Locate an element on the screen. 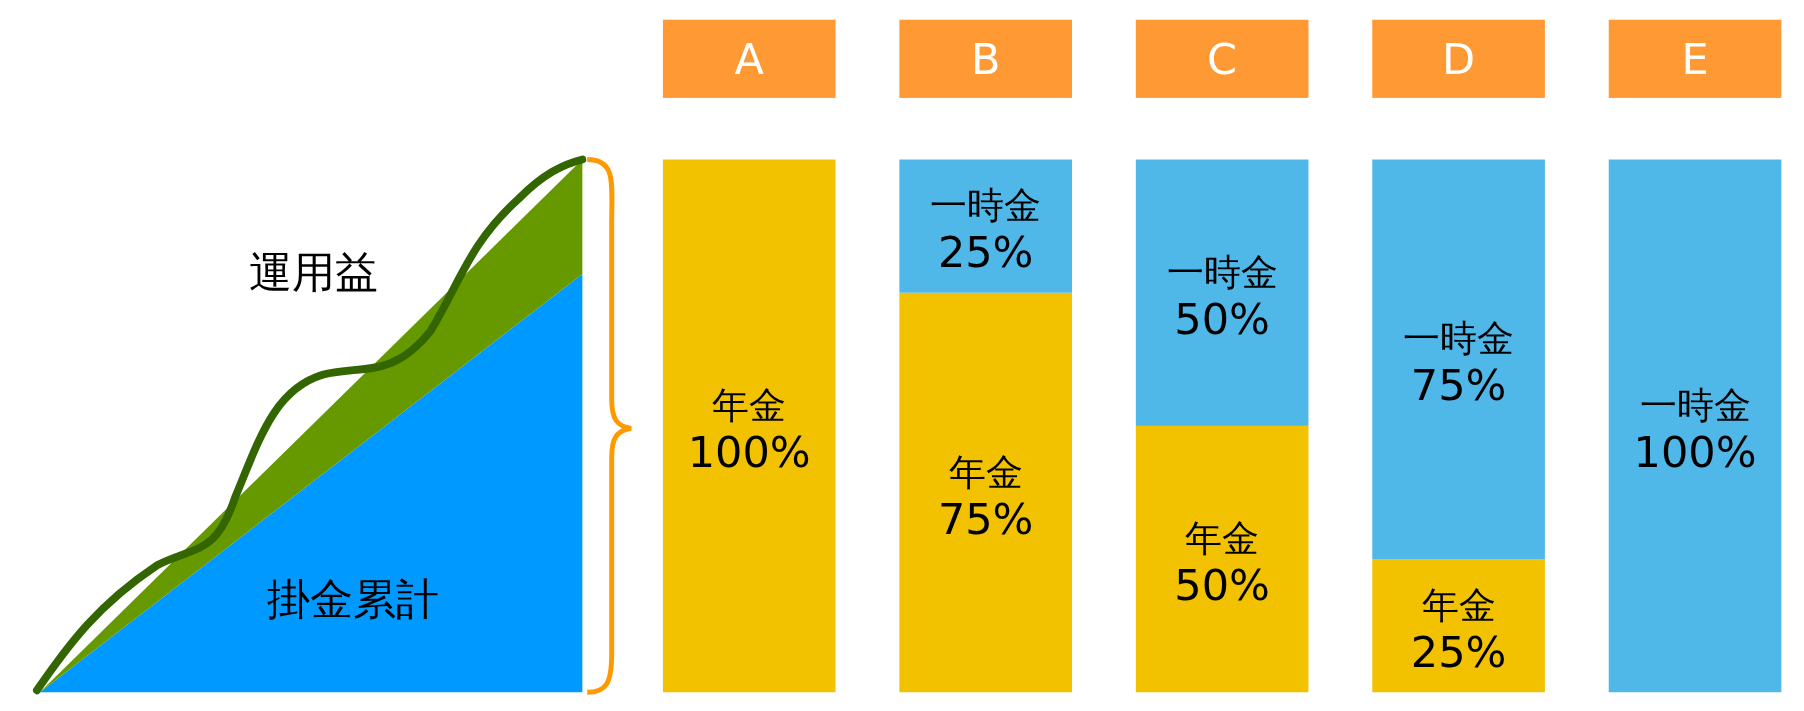  series-label: 年金 is located at coordinates (1458, 605).